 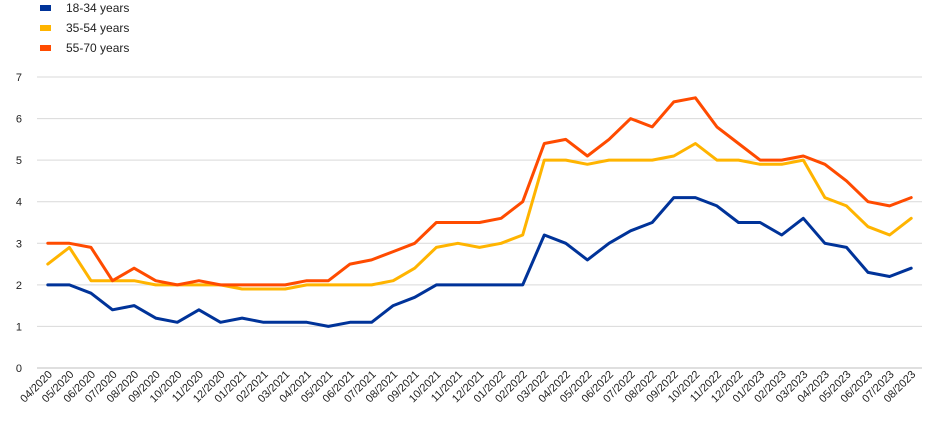 I want to click on y-tick-label: 6, so click(x=19, y=120).